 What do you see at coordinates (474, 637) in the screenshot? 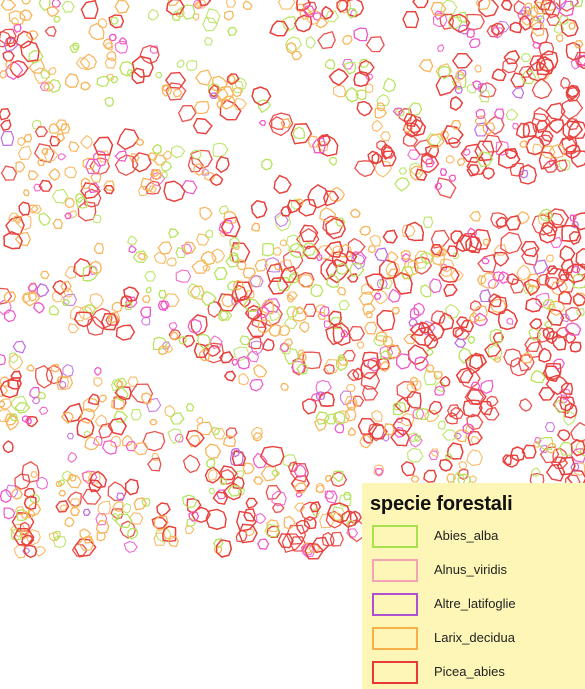
I see `legend-label: Larix_decidua` at bounding box center [474, 637].